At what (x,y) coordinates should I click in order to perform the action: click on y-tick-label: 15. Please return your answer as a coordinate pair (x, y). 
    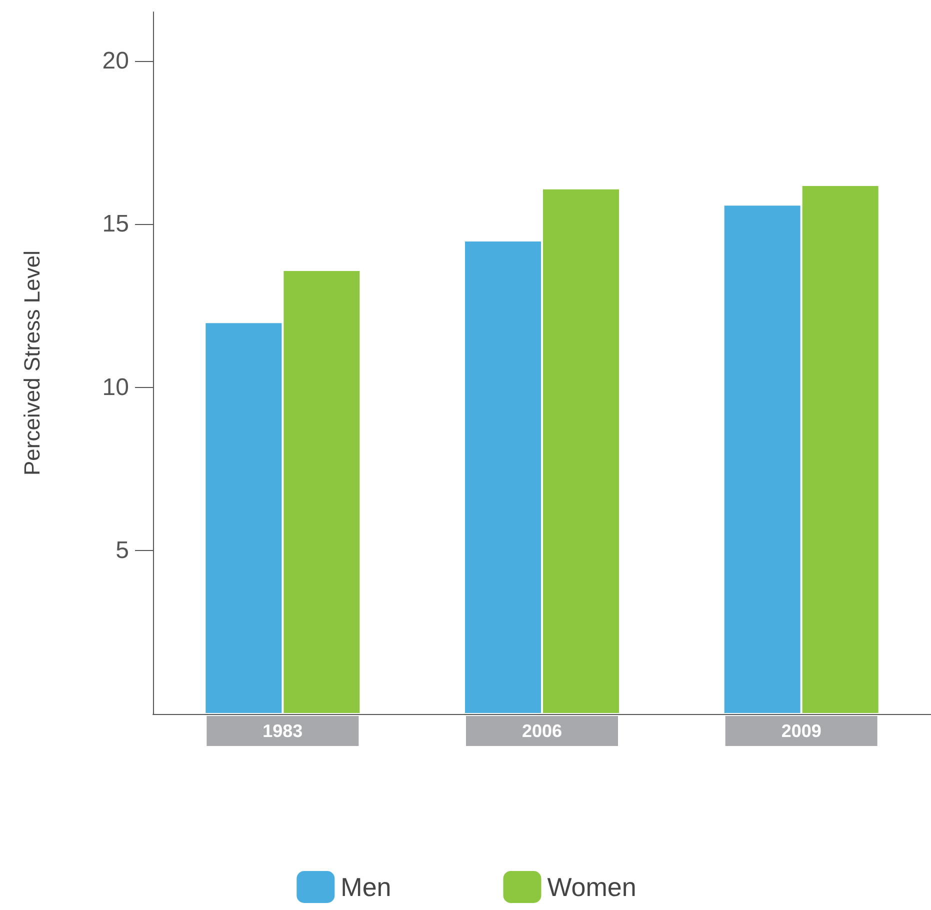
    Looking at the image, I should click on (115, 224).